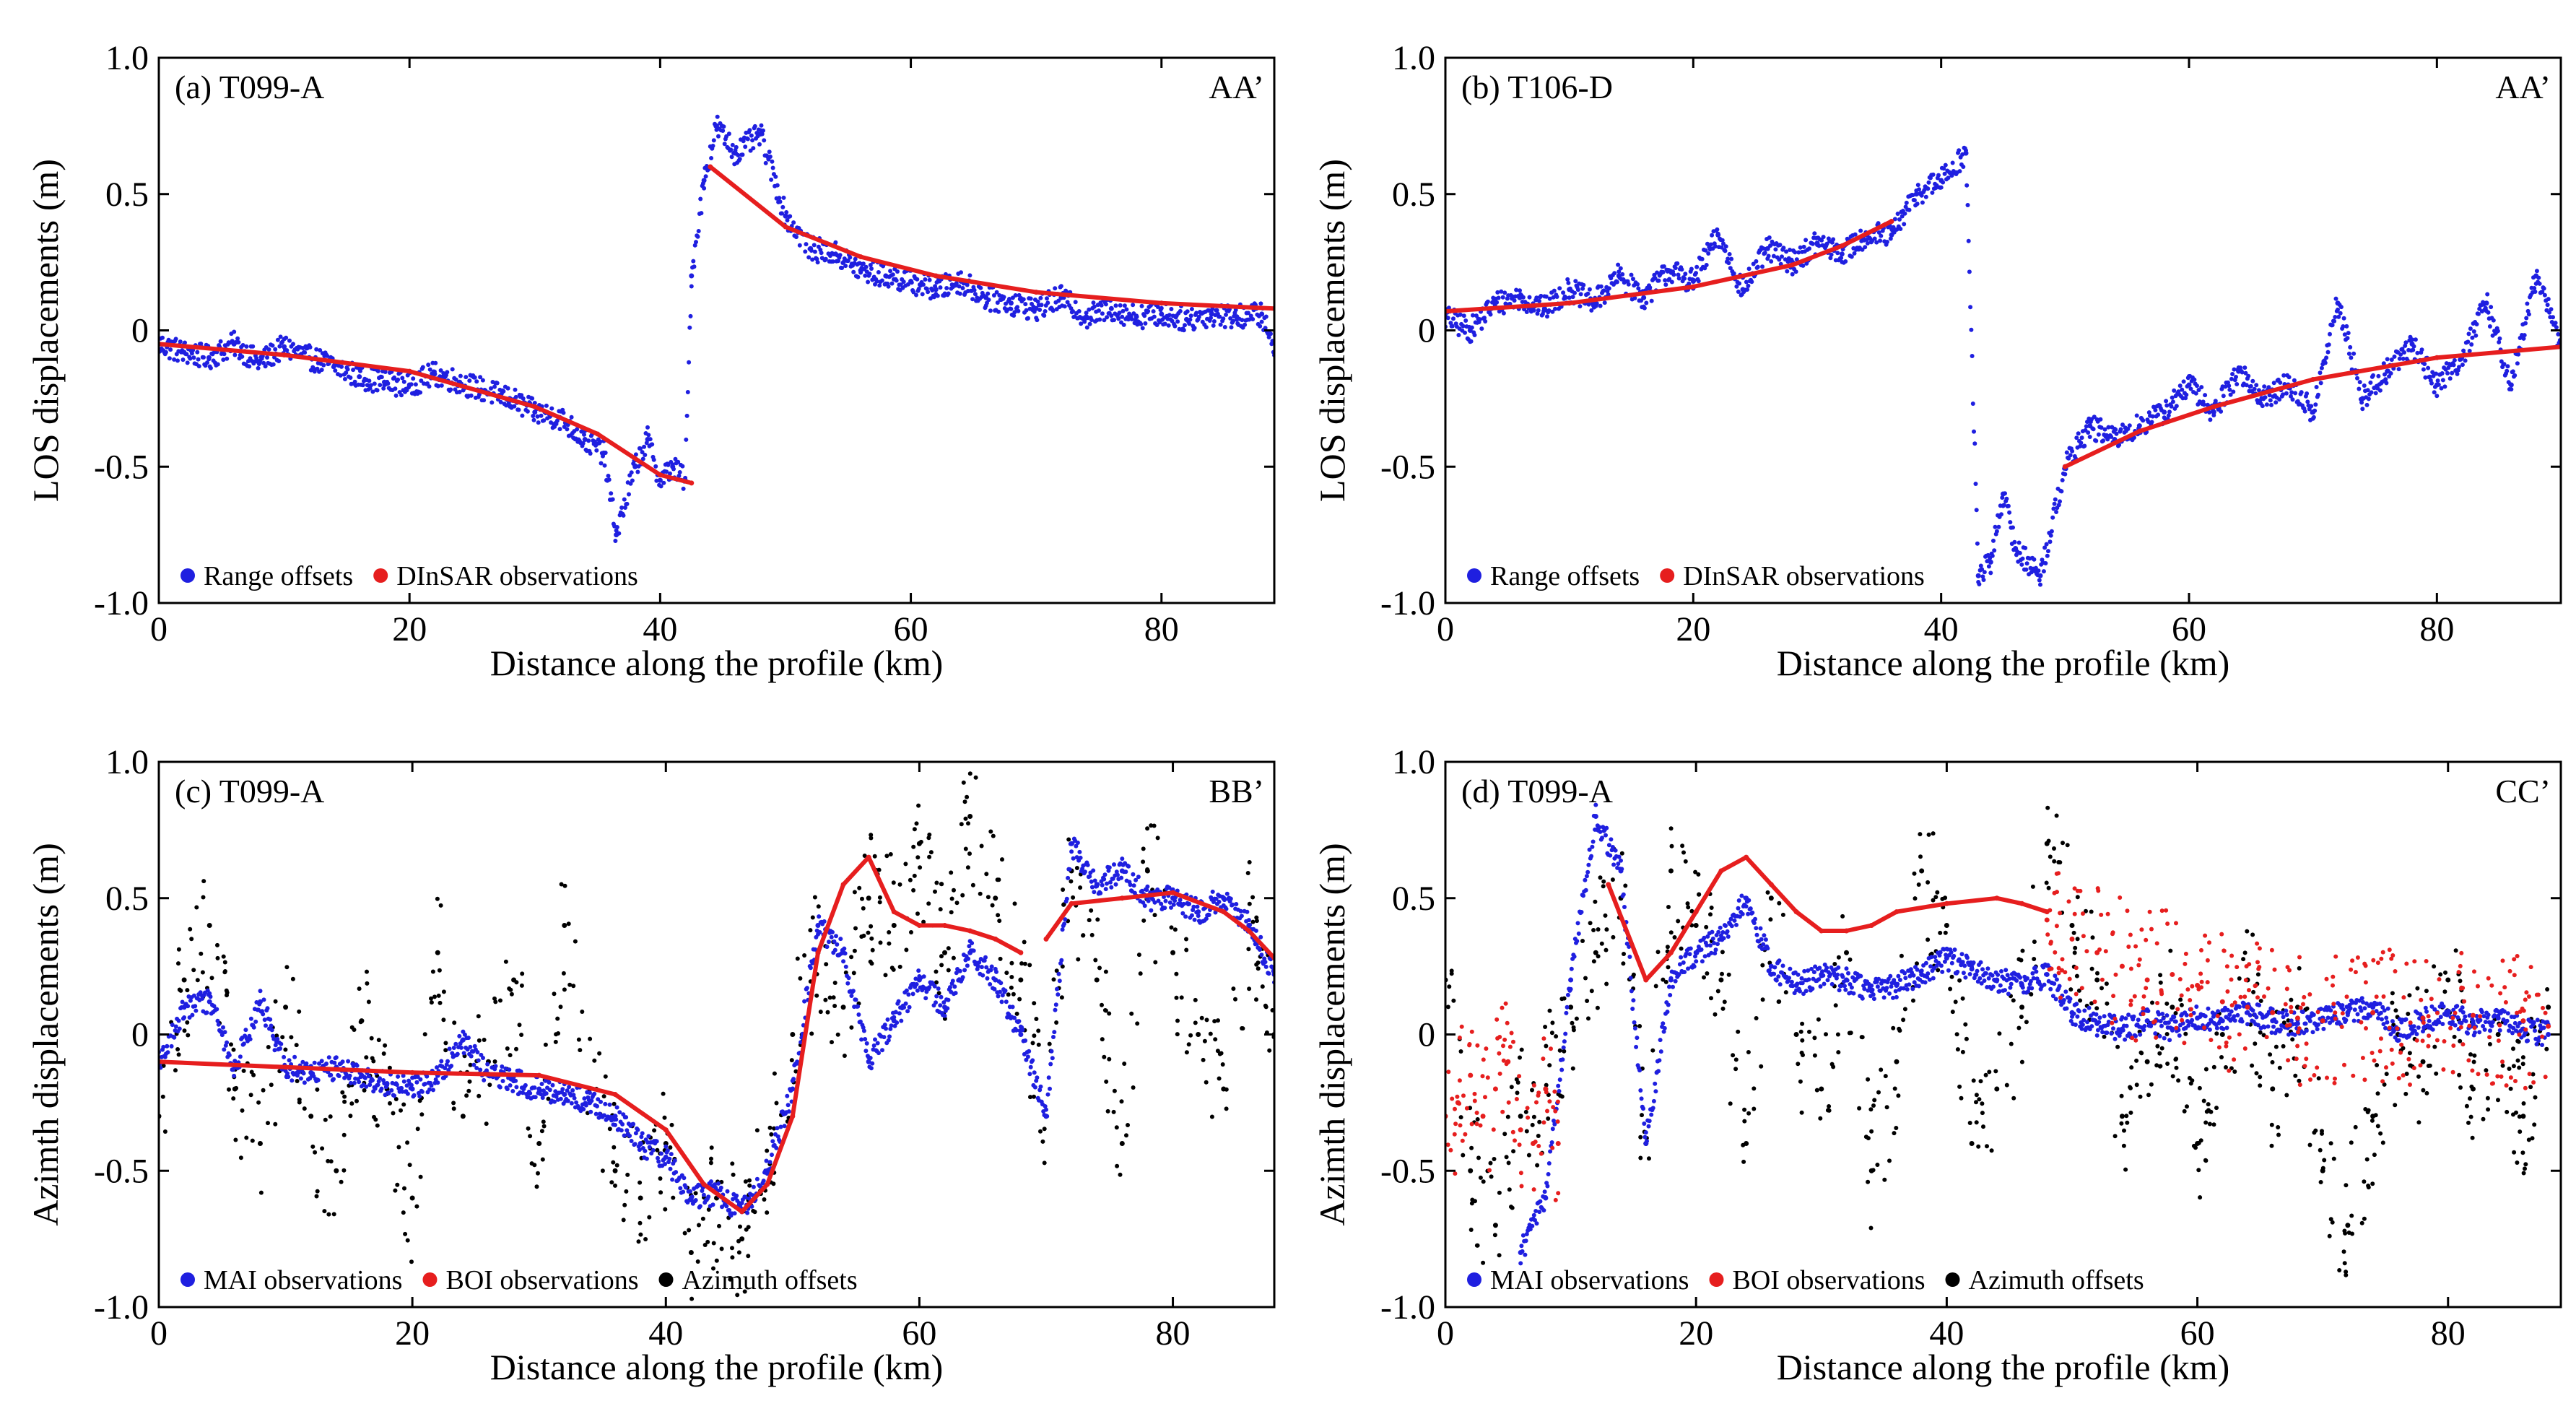  What do you see at coordinates (1407, 1307) in the screenshot?
I see `y-tick-label: -1.0` at bounding box center [1407, 1307].